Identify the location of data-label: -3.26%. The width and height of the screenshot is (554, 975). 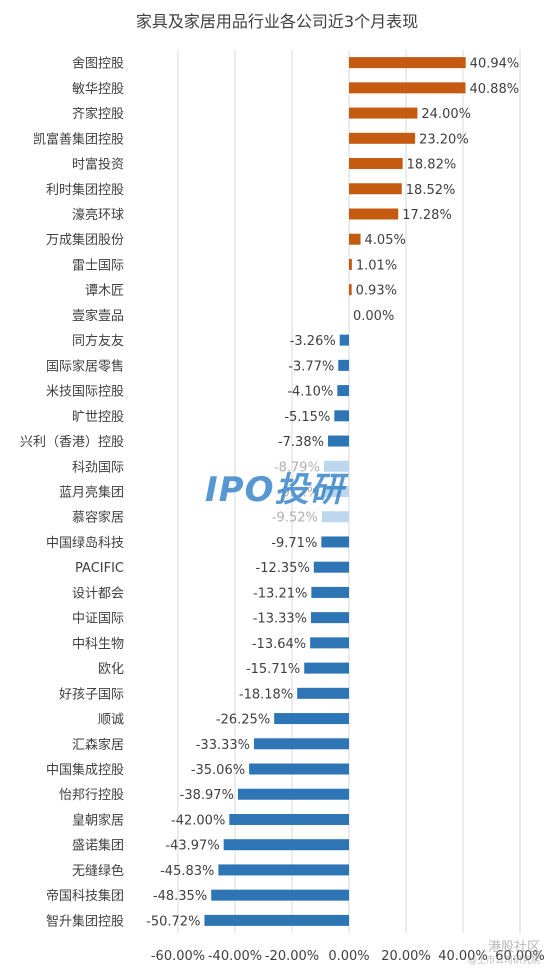
(313, 341).